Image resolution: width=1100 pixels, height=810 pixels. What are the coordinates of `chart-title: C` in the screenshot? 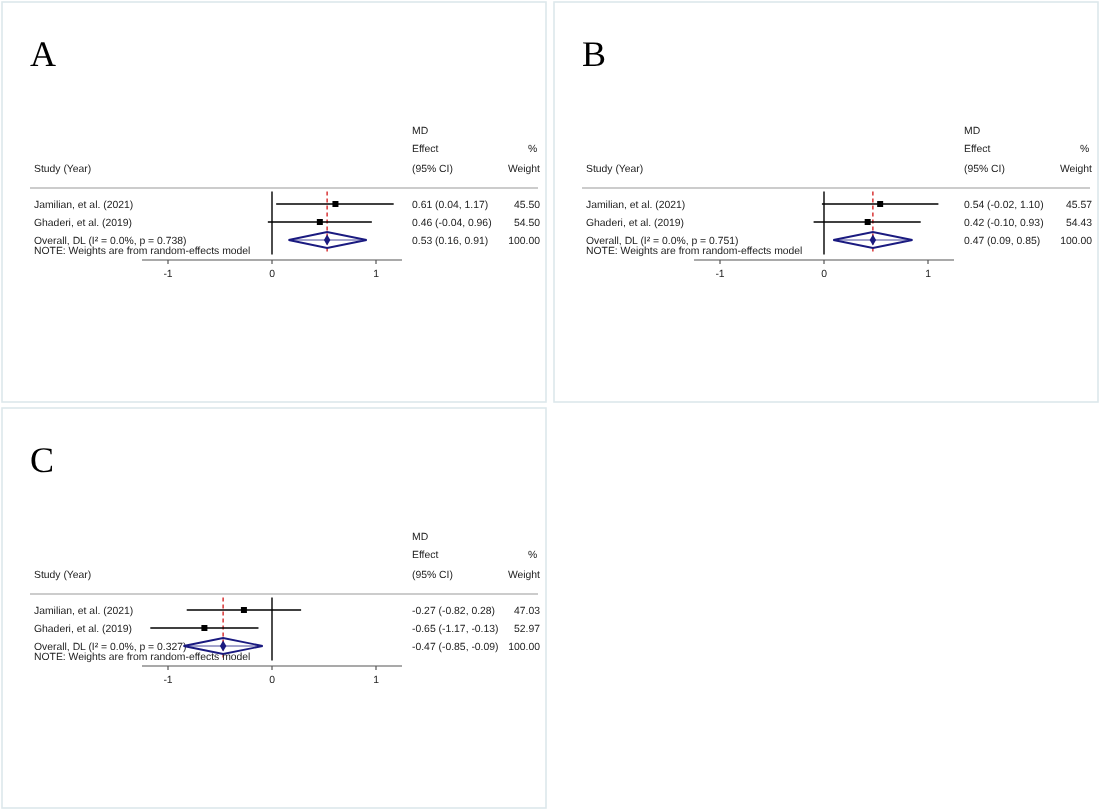 It's located at (42, 460).